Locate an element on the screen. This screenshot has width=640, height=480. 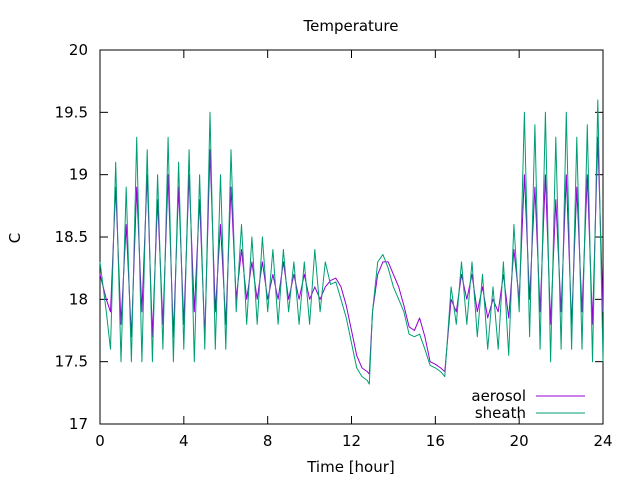
y-tick-label: 17 is located at coordinates (78, 424).